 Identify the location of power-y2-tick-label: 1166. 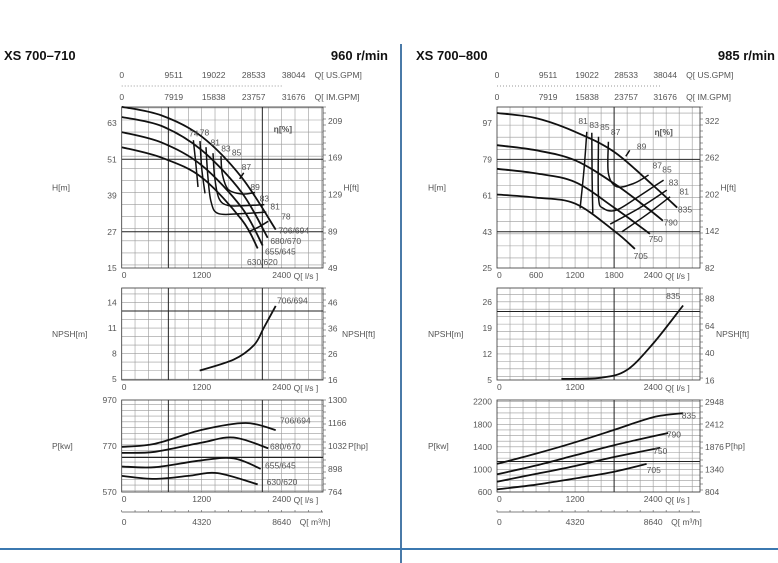
(337, 423).